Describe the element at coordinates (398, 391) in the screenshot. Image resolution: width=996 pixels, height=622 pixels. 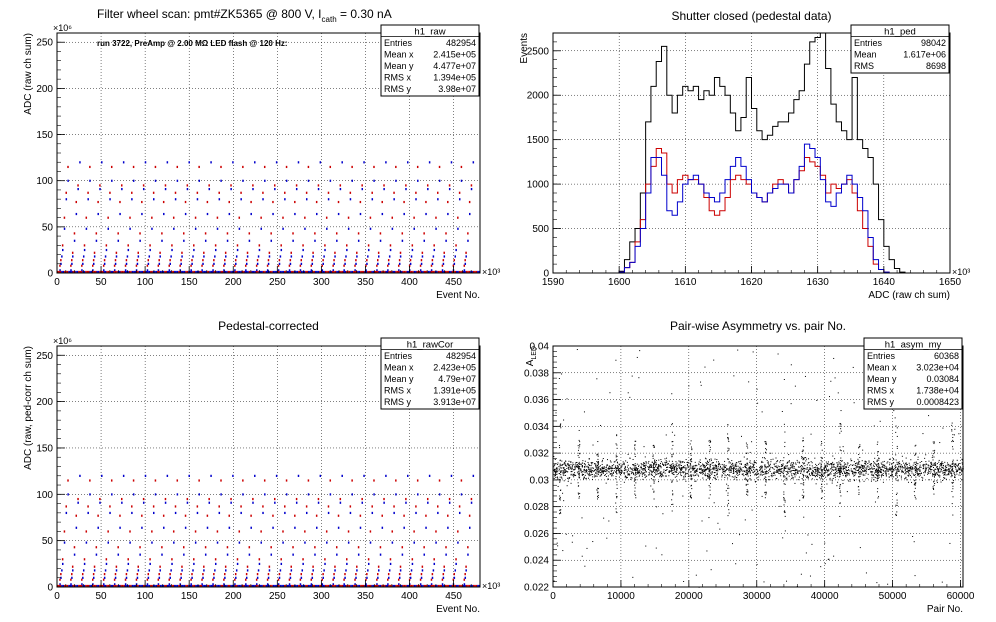
I see `stats-label: RMS x` at that location.